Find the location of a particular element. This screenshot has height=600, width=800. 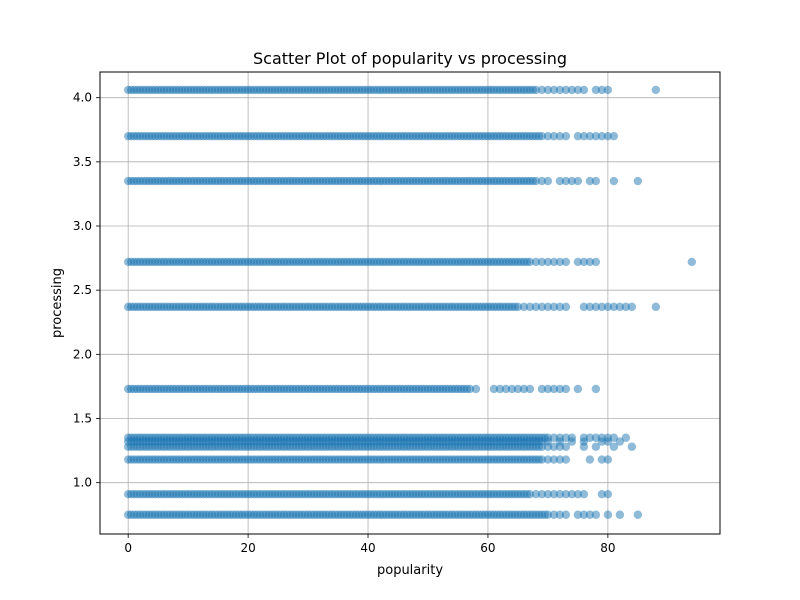

x-axis-label: popularity is located at coordinates (410, 570).